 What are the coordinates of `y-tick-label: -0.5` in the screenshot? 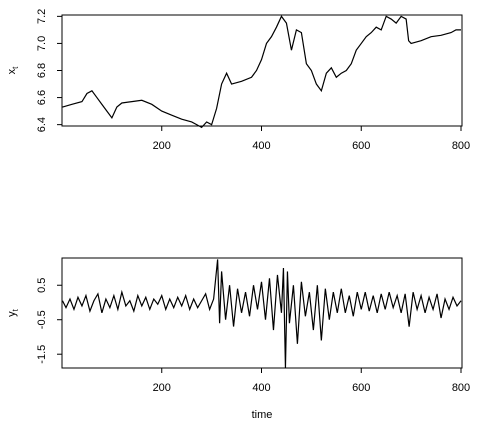 It's located at (42, 319).